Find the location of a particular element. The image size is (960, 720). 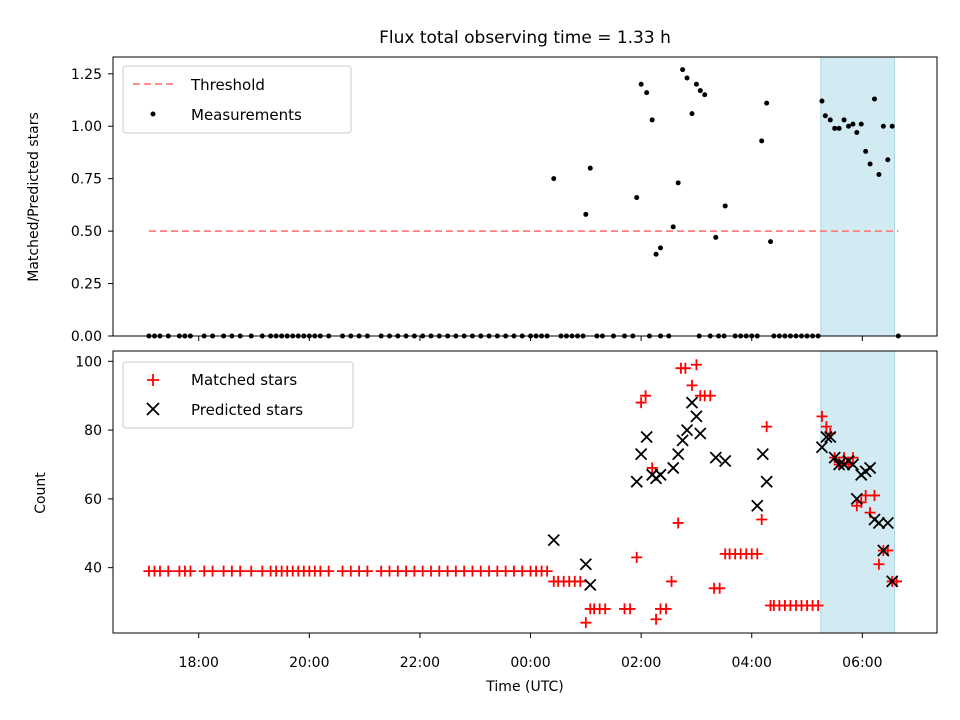

bottom-y-axis-label: Count is located at coordinates (41, 493).